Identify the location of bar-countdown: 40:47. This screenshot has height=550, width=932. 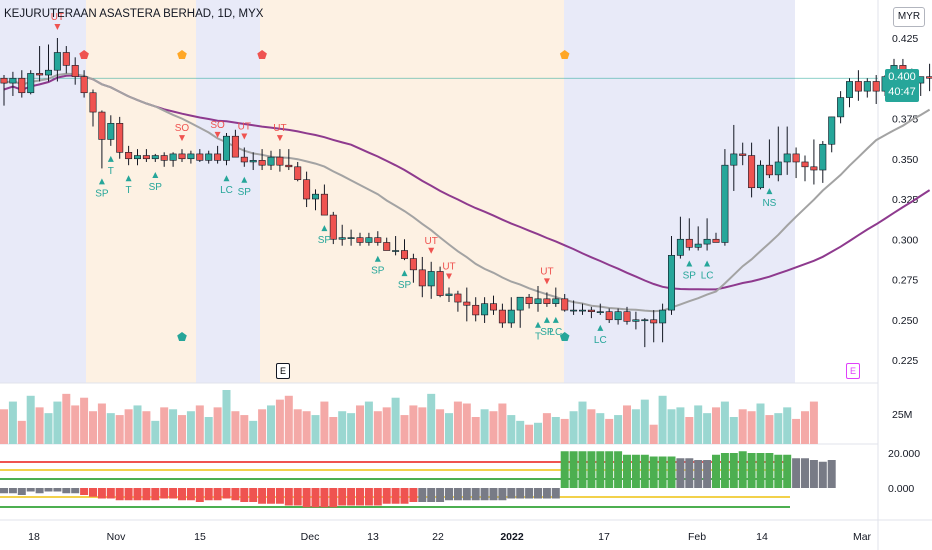
(902, 92).